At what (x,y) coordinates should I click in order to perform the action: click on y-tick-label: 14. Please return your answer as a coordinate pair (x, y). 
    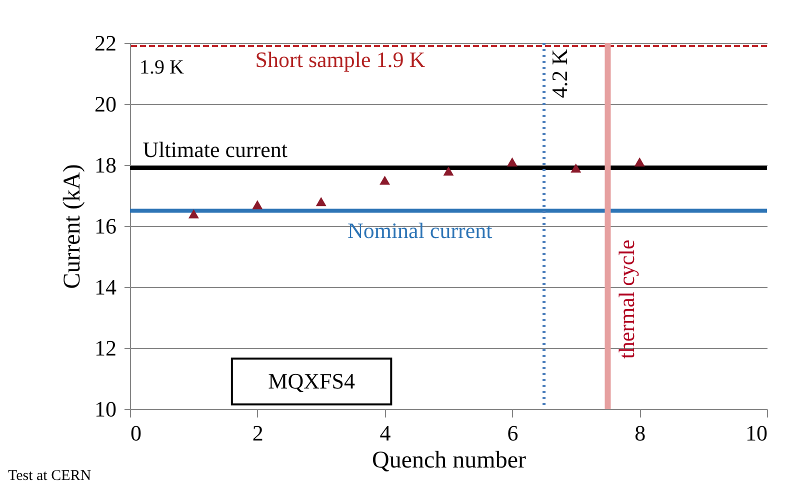
    Looking at the image, I should click on (105, 287).